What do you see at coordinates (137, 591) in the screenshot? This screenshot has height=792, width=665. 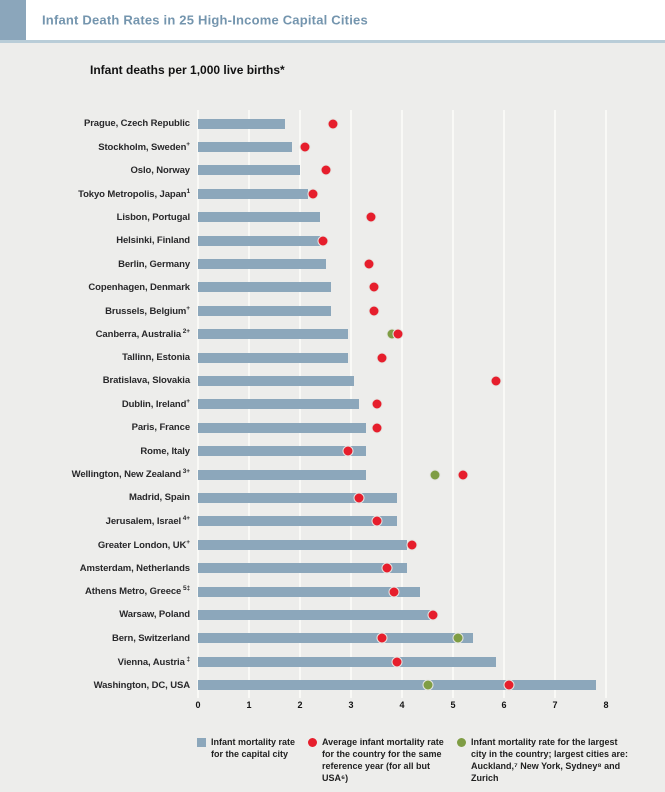 I see `city-label: Athens Metro, Greece 5‡` at bounding box center [137, 591].